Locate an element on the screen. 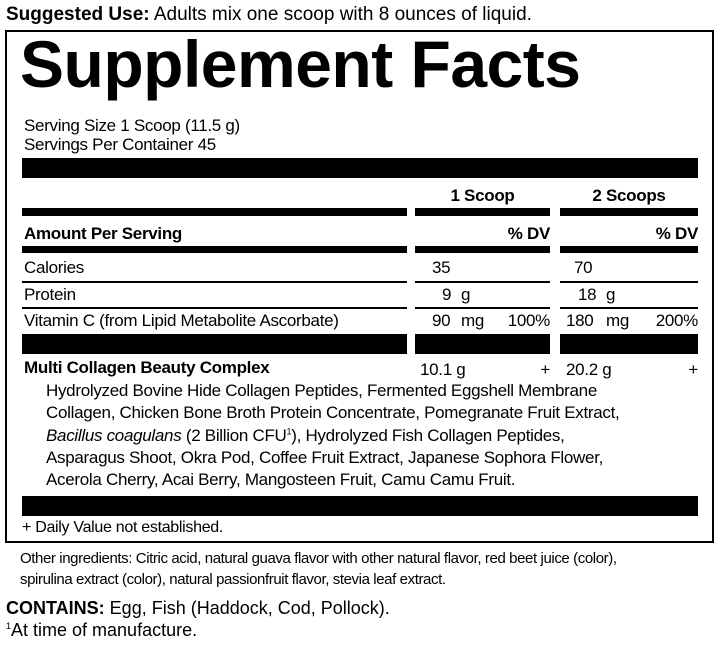 The width and height of the screenshot is (720, 653). footnote: 1At time of manufacture. is located at coordinates (102, 630).